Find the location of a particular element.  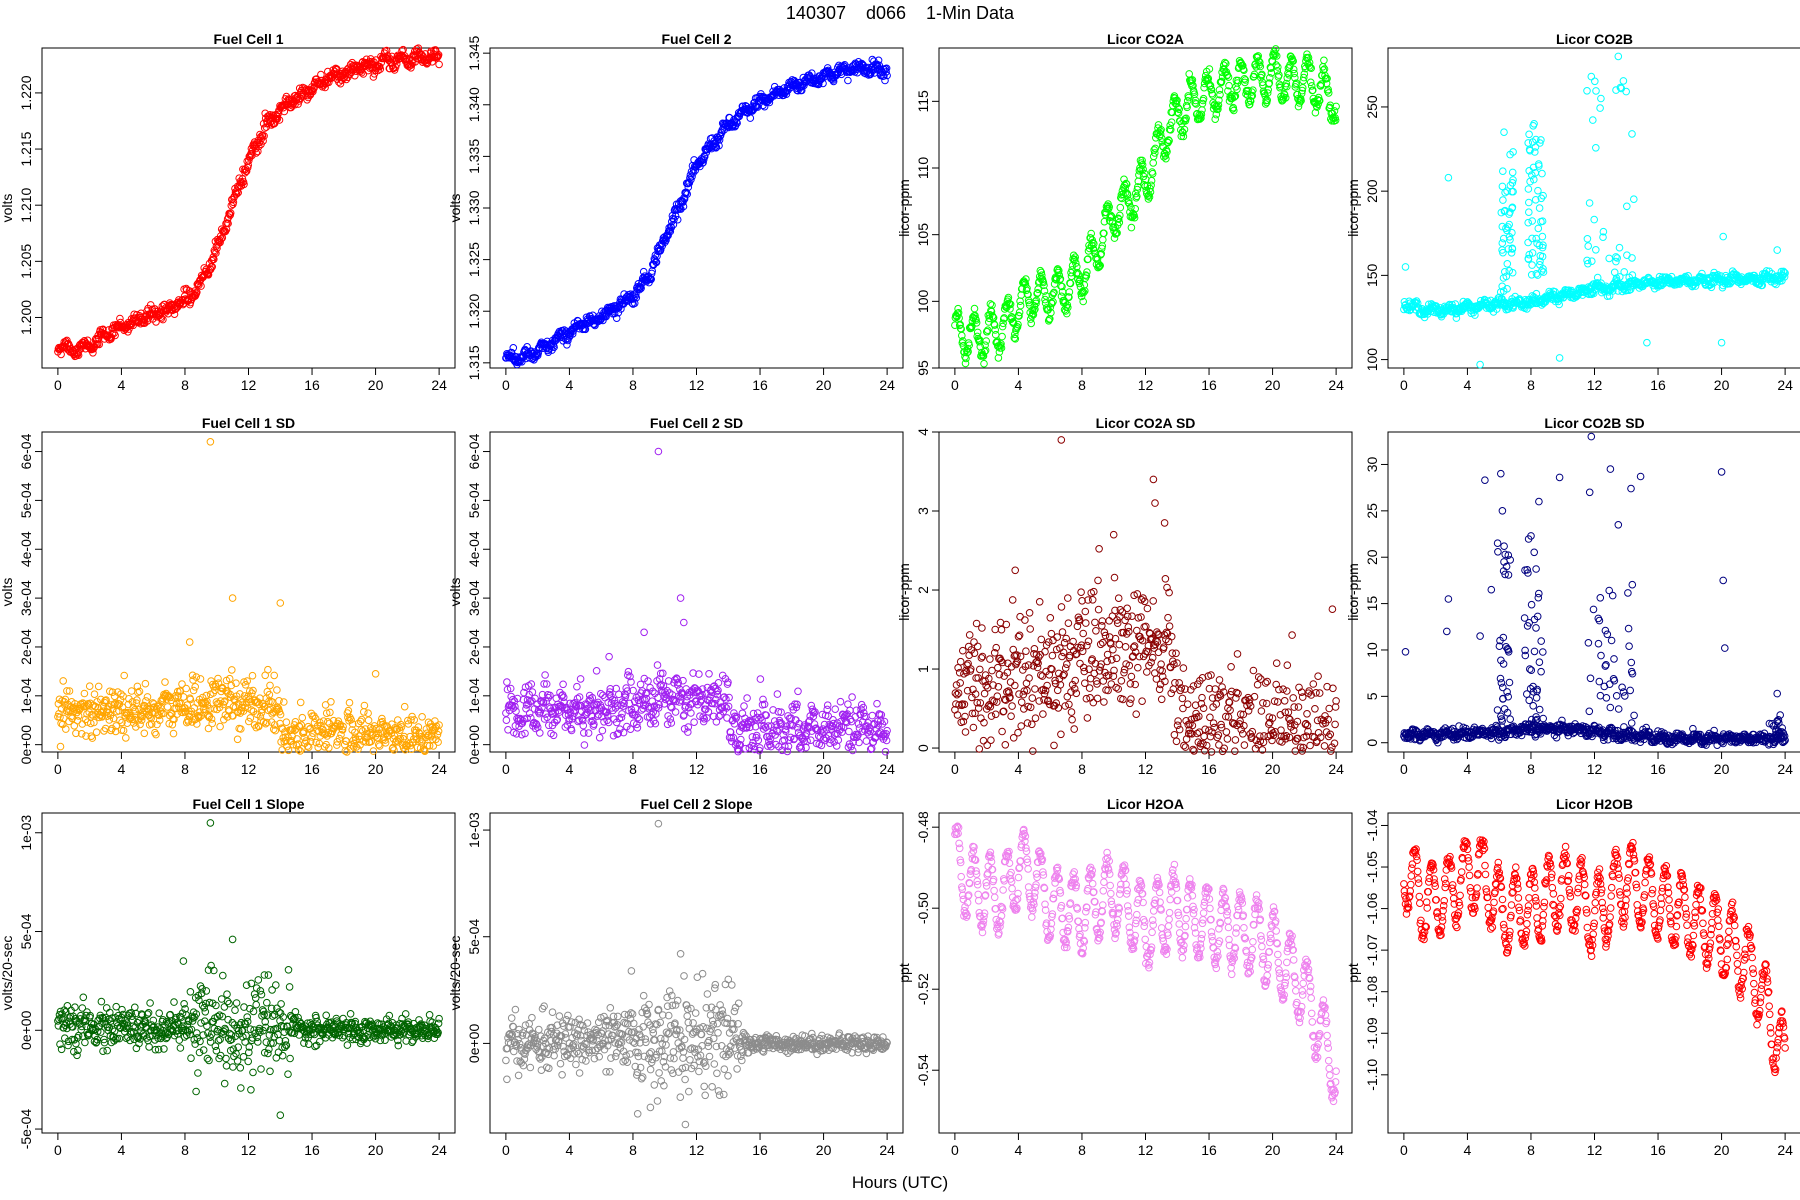

y-tick-label: 200 is located at coordinates (1372, 191).